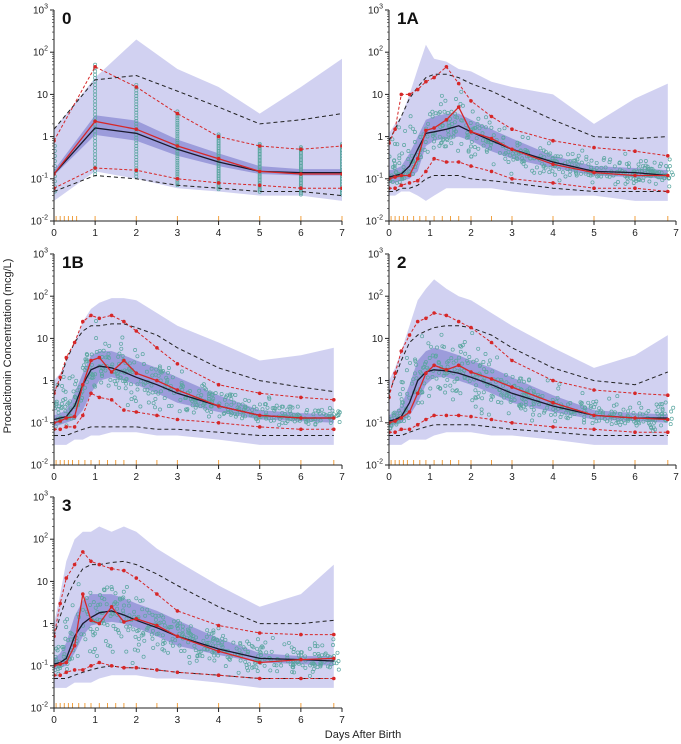  What do you see at coordinates (95, 720) in the screenshot?
I see `x-tick-label: 1` at bounding box center [95, 720].